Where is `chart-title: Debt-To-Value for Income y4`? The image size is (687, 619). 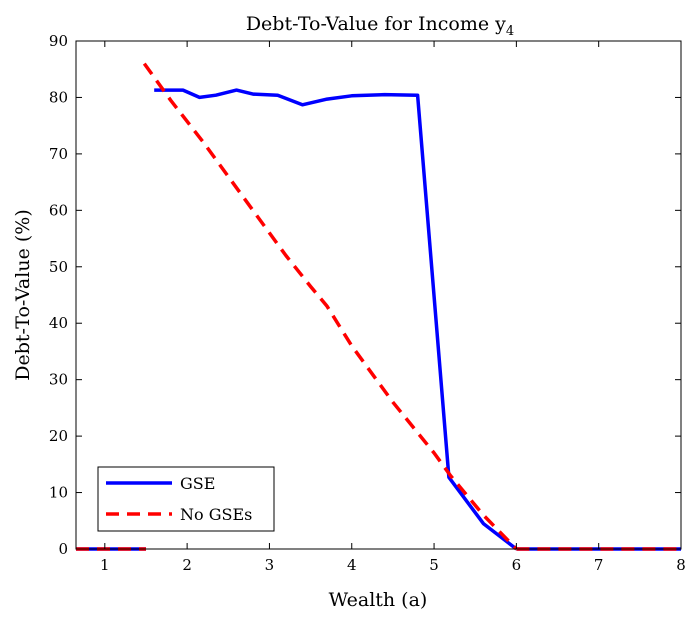 chart-title: Debt-To-Value for Income y4 is located at coordinates (380, 26).